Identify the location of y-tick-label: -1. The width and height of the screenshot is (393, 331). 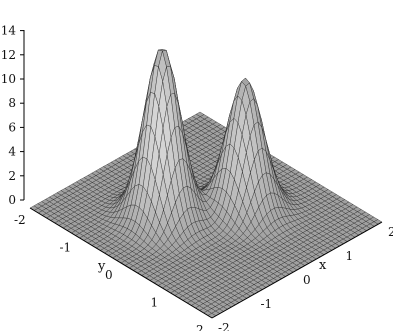
(66, 248).